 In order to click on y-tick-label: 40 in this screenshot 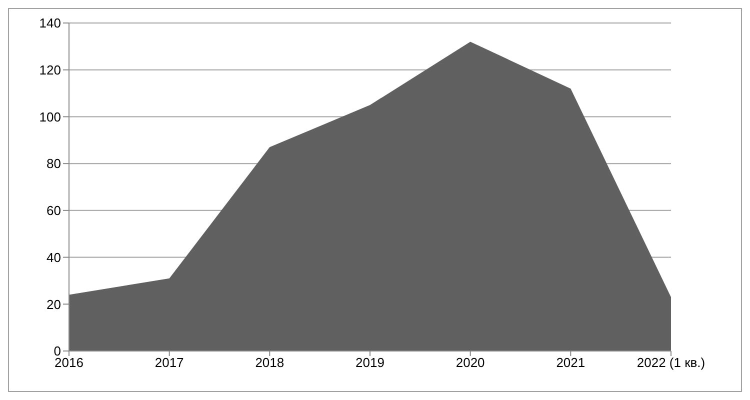, I will do `click(53, 257)`.